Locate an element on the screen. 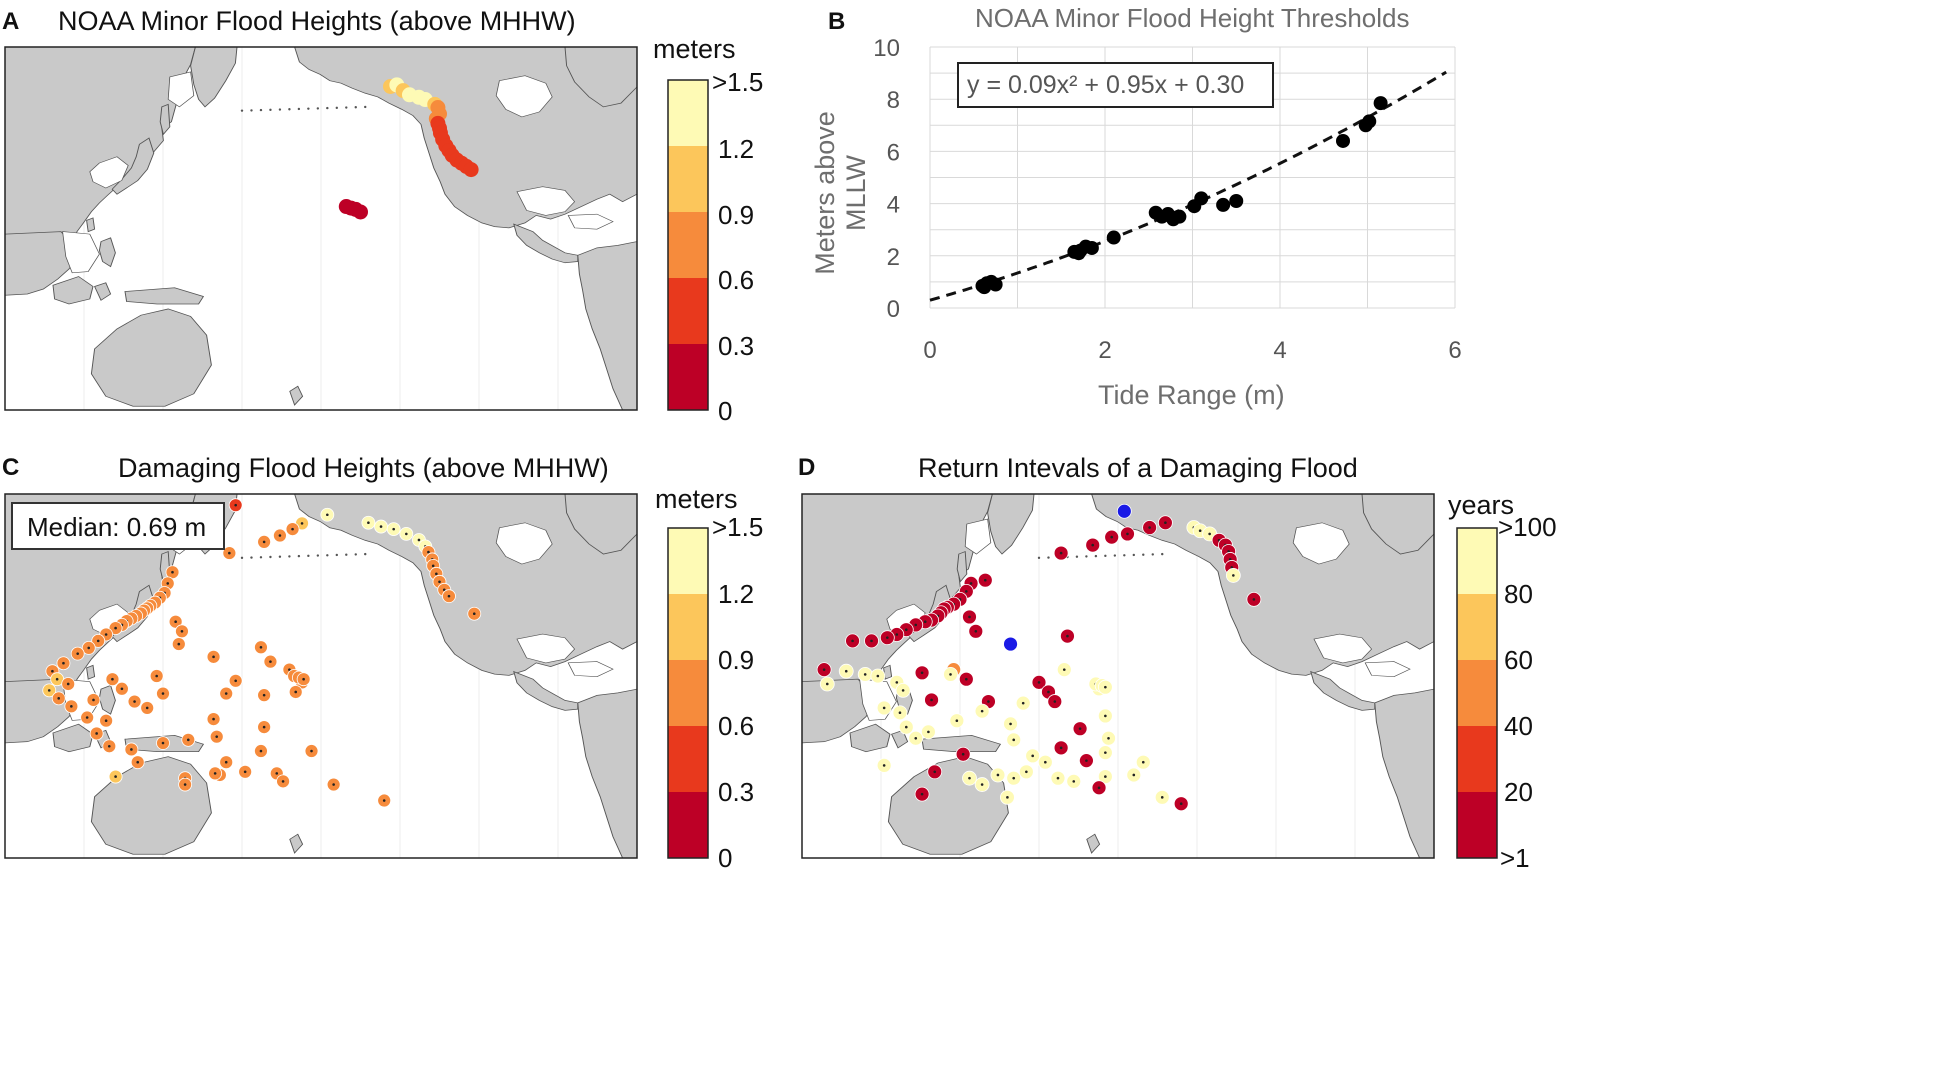  panel-a-title: NOAA Minor Flood Heights (above MHHW) is located at coordinates (317, 21).